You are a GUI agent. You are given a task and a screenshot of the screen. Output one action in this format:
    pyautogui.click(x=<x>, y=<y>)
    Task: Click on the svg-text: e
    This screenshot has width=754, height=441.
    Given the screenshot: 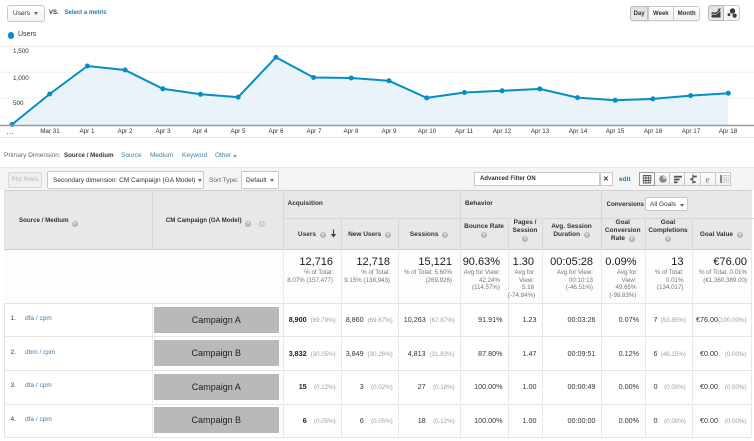 What is the action you would take?
    pyautogui.click(x=707, y=180)
    